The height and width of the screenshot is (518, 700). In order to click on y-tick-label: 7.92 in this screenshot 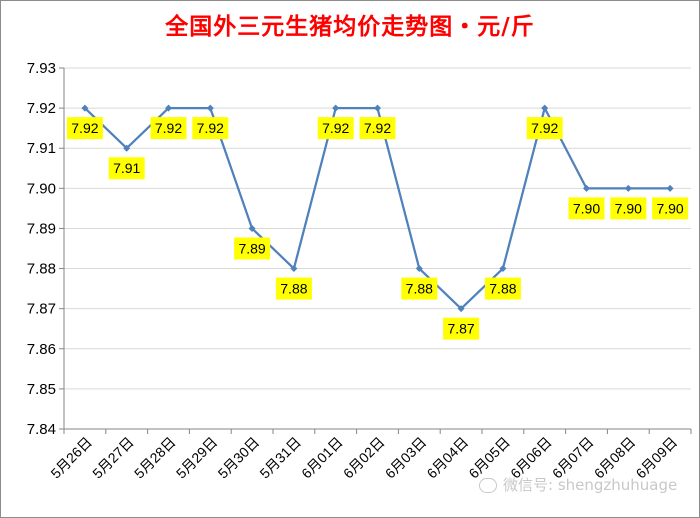, I will do `click(41, 108)`.